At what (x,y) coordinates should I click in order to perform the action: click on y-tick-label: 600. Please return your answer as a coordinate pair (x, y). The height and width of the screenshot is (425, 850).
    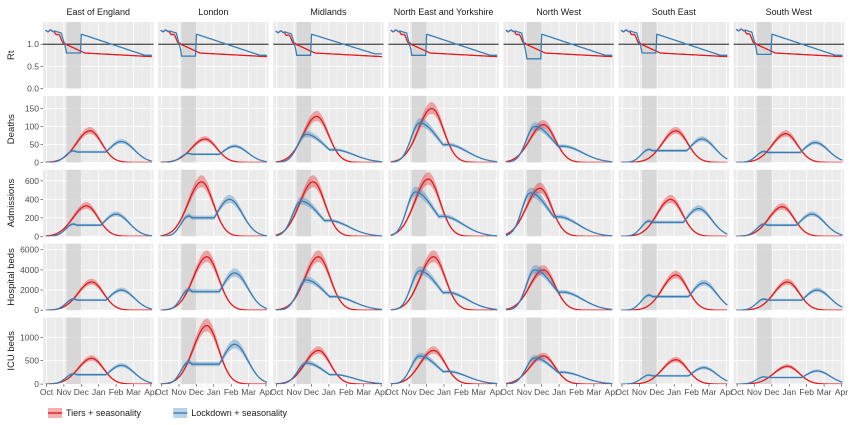
    Looking at the image, I should click on (32, 181).